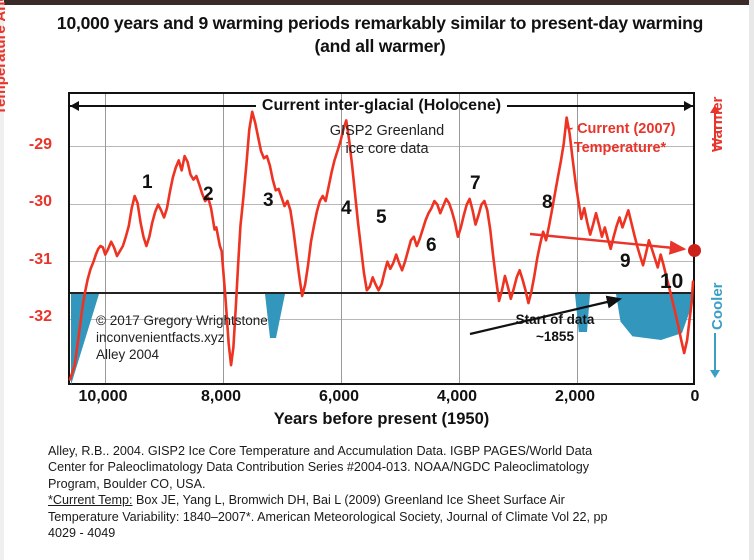  What do you see at coordinates (103, 396) in the screenshot?
I see `x-tick-label: 10,000` at bounding box center [103, 396].